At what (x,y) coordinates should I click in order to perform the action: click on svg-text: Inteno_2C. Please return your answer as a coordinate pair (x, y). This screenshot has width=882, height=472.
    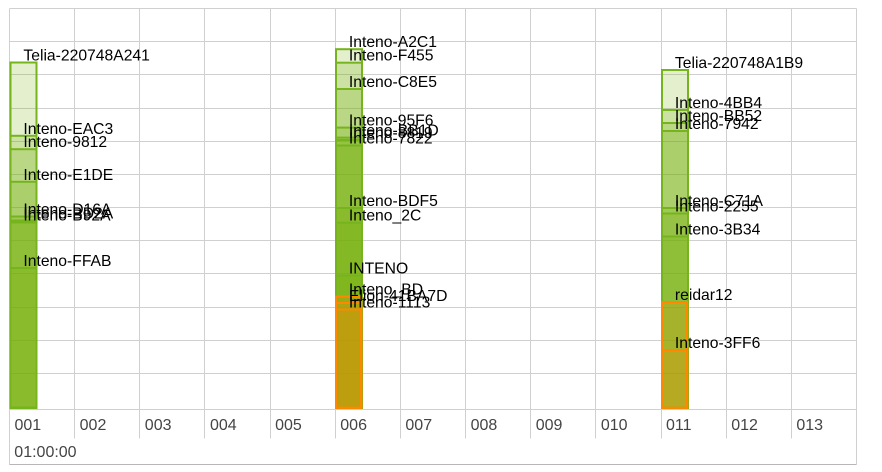
    Looking at the image, I should click on (385, 216).